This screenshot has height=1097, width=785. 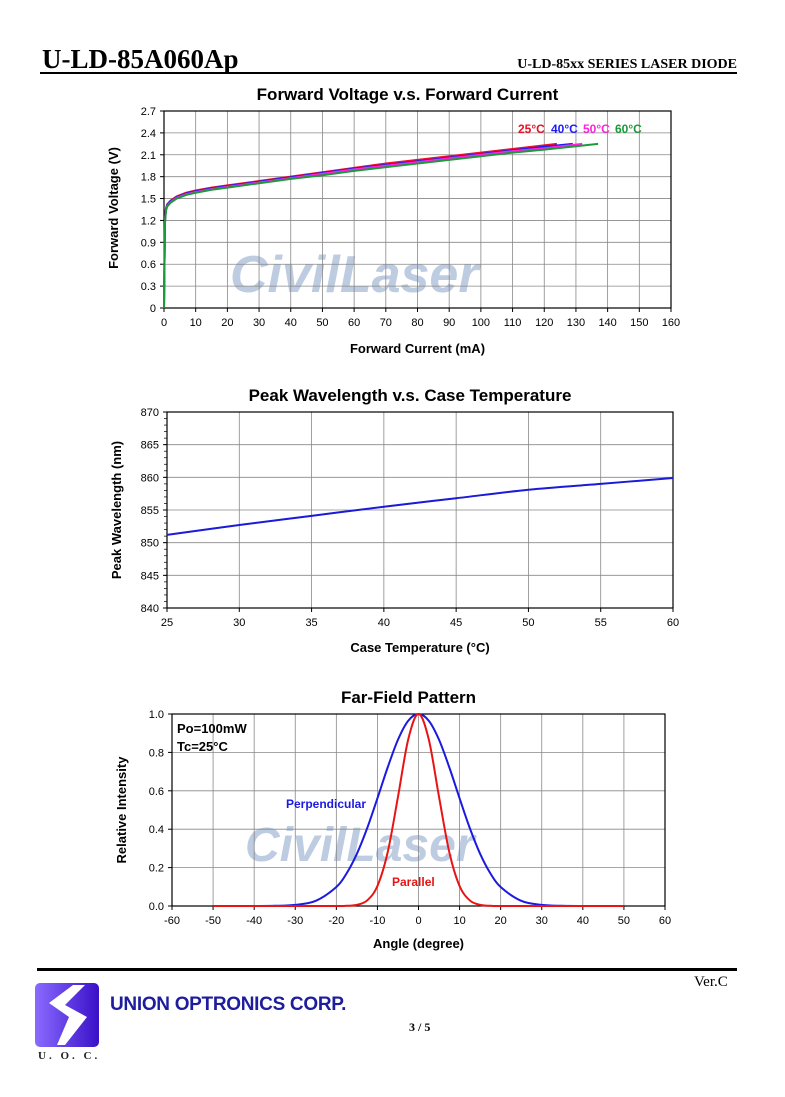 I want to click on legend-entry: 40°C, so click(x=564, y=129).